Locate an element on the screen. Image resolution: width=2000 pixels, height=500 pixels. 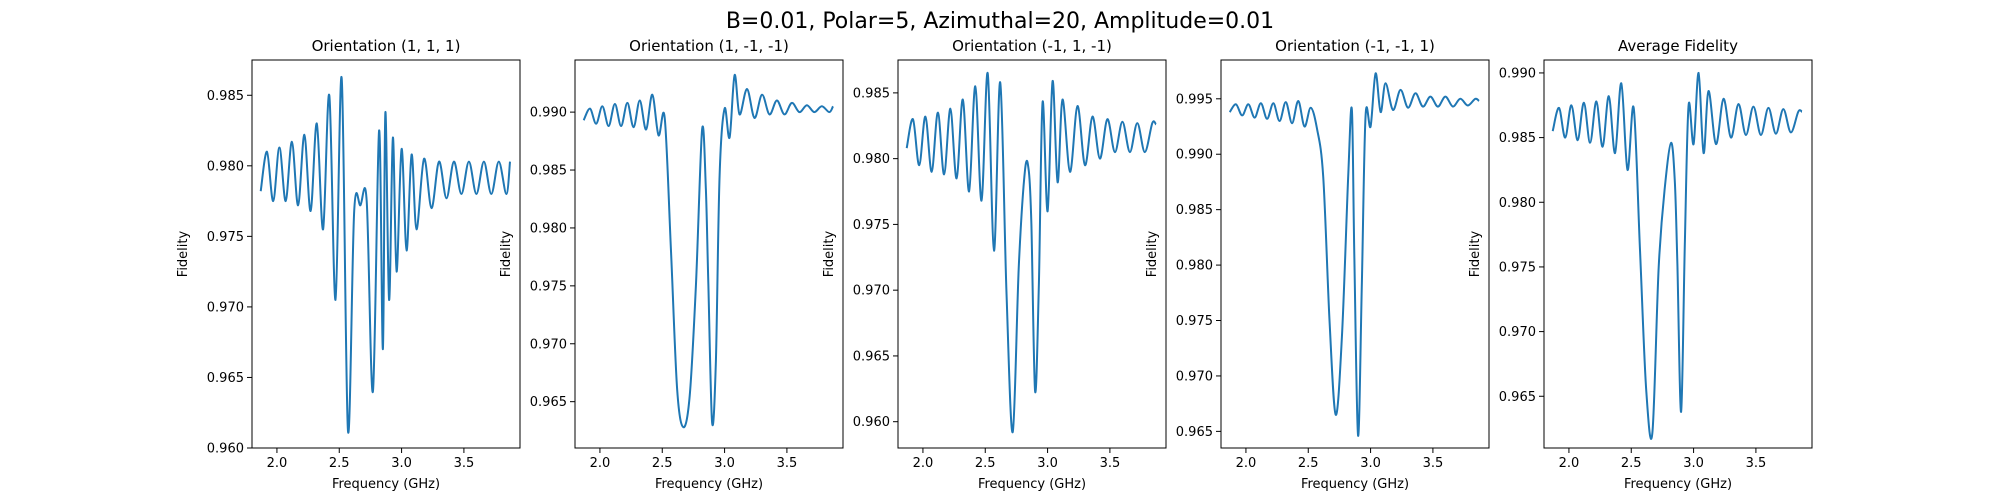
subplot-title: Average Fidelity is located at coordinates (1678, 46).